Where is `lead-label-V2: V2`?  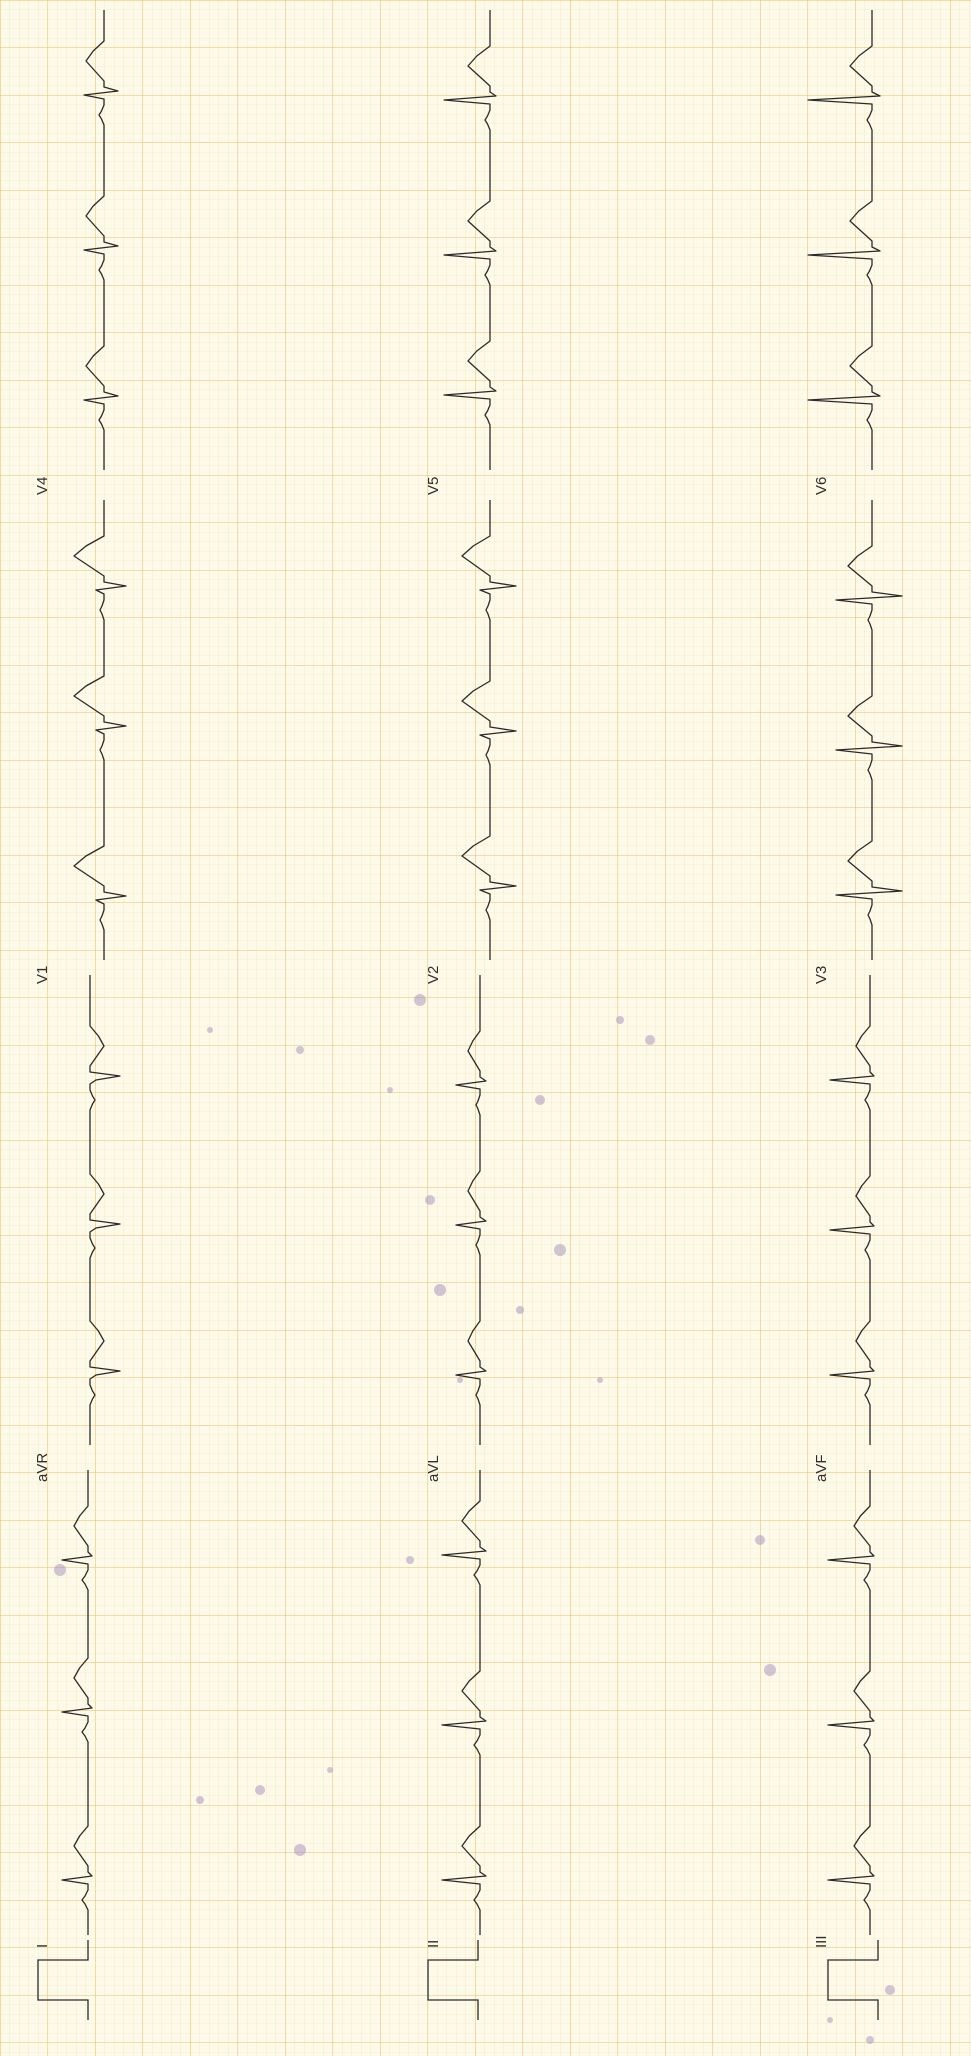
lead-label-V2: V2 is located at coordinates (433, 975).